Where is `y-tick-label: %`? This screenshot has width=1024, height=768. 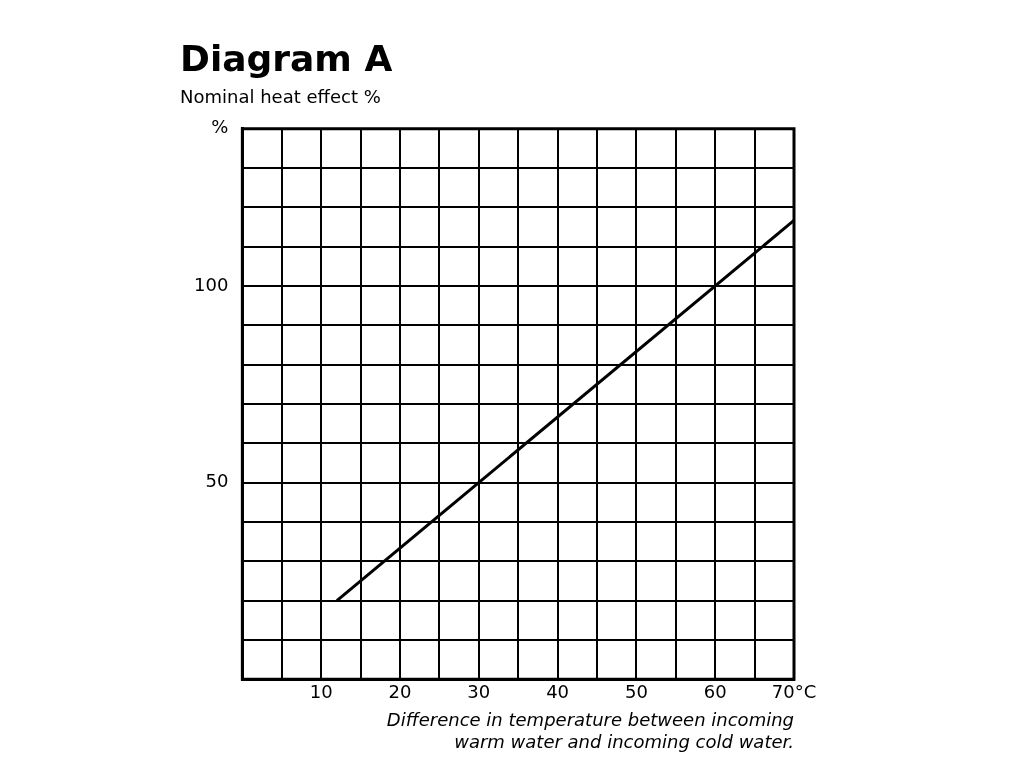 y-tick-label: % is located at coordinates (220, 127).